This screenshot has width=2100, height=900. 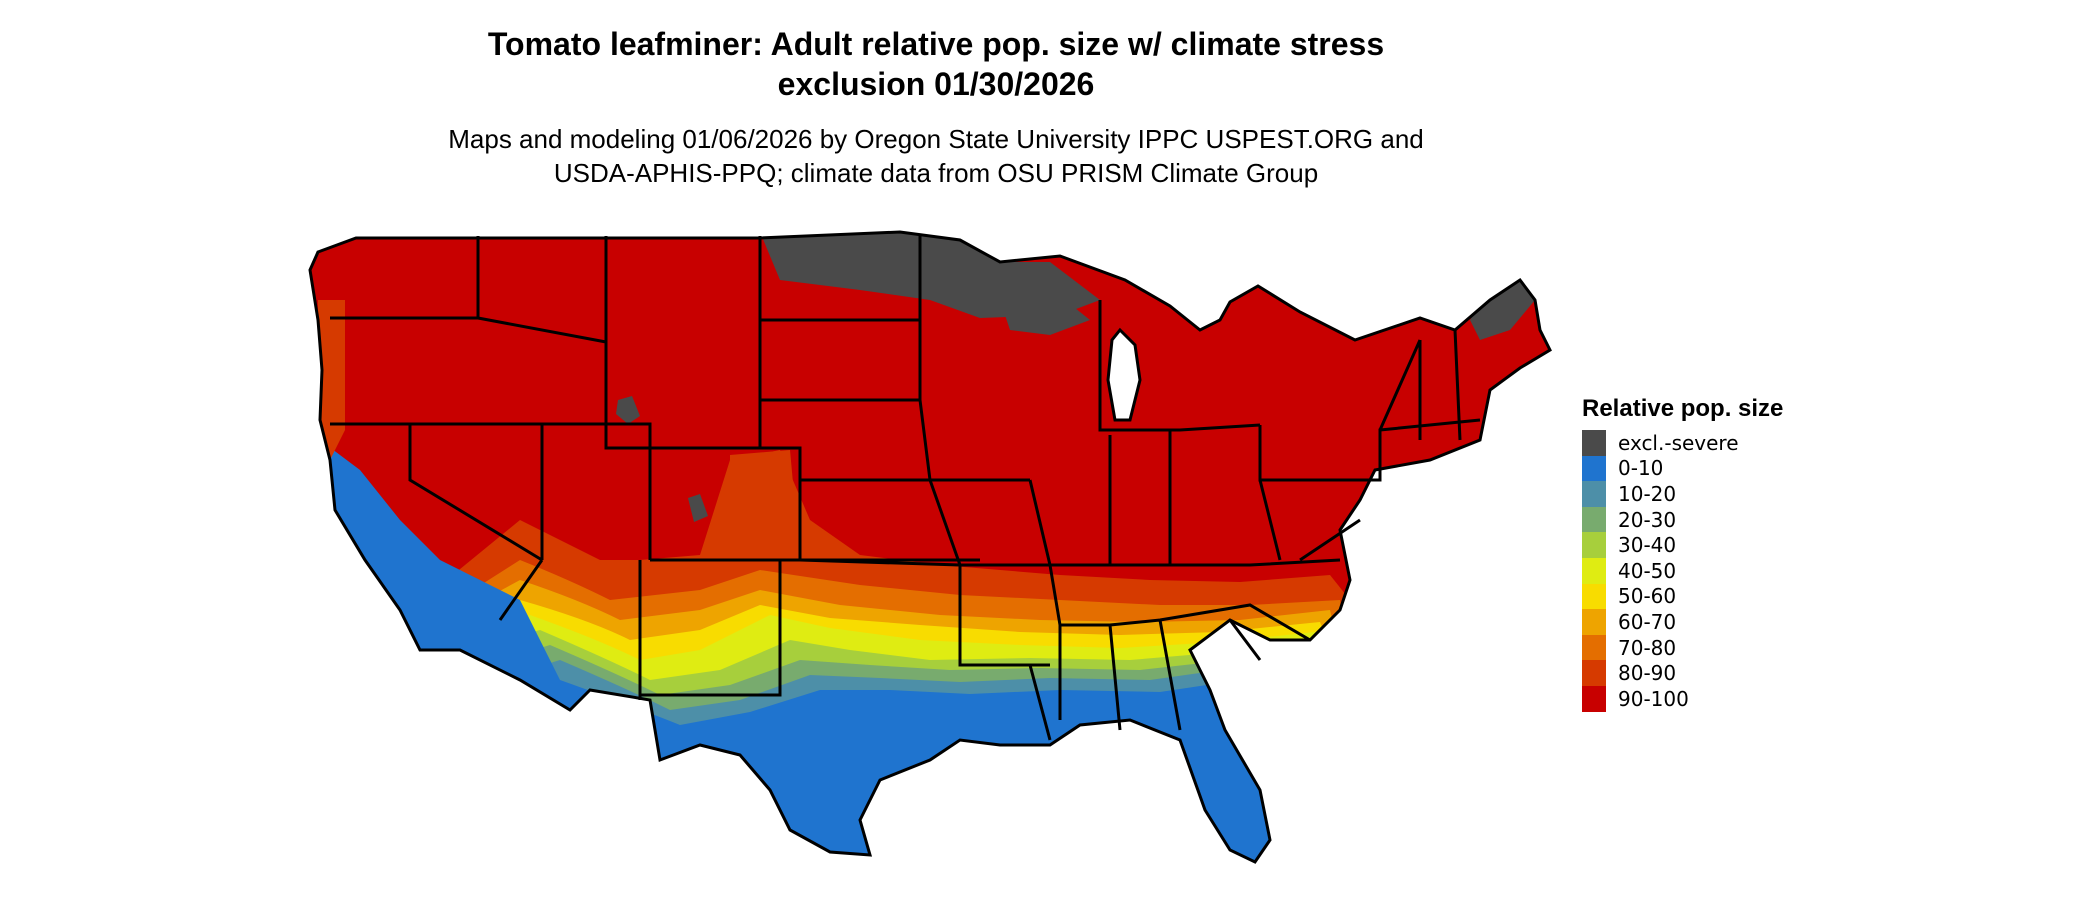 What do you see at coordinates (1732, 545) in the screenshot?
I see `legend-item: 30-40` at bounding box center [1732, 545].